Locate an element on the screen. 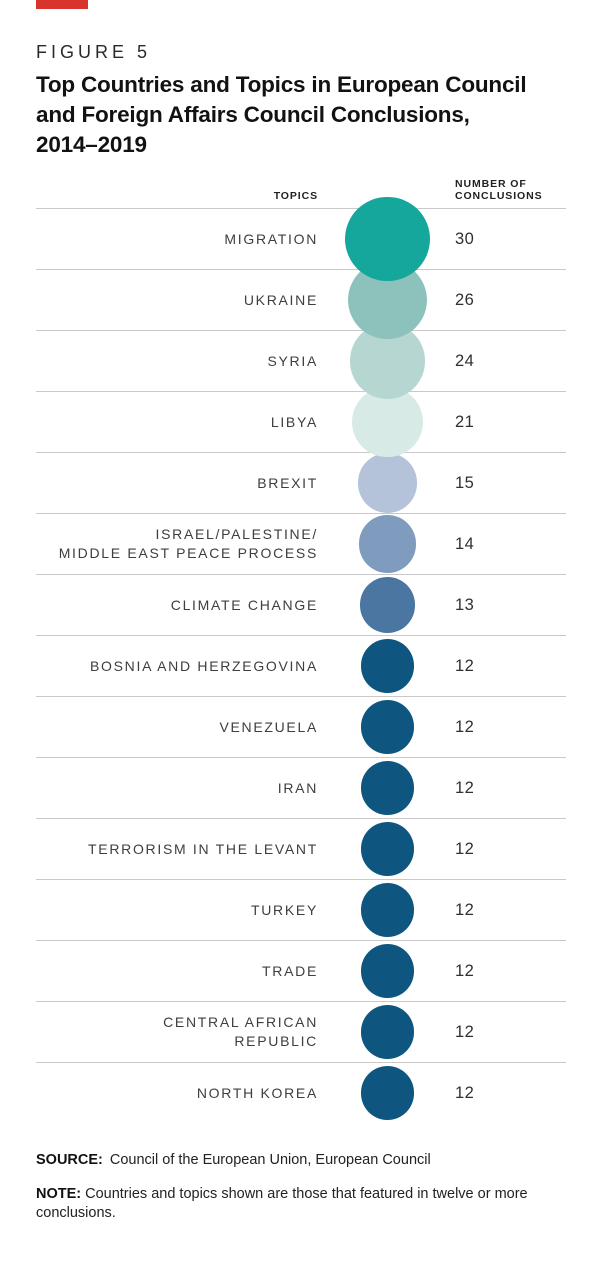  column-header-conclusions: NUMBER OF CONCLUSIONS is located at coordinates (499, 190).